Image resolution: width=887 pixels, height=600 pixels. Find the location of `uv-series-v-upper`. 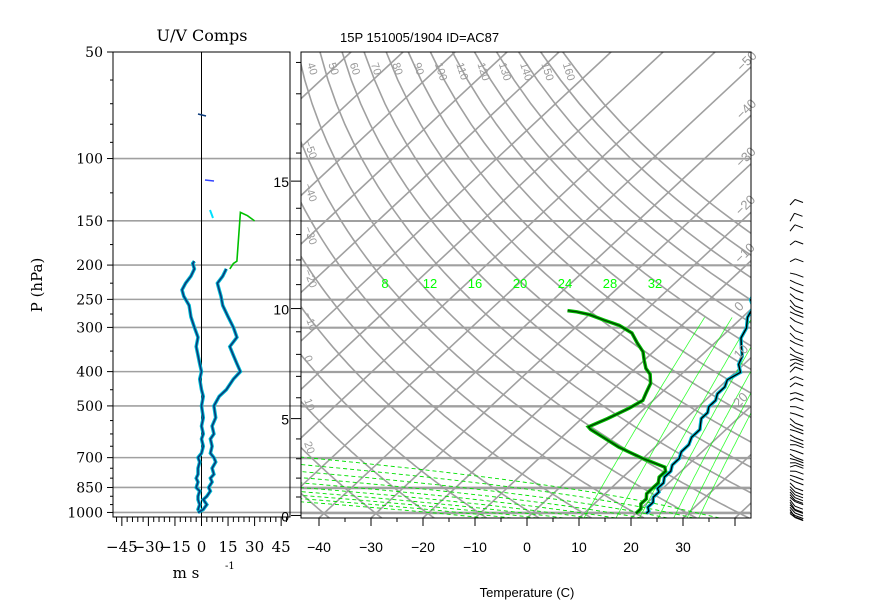

uv-series-v-upper is located at coordinates (242, 240).